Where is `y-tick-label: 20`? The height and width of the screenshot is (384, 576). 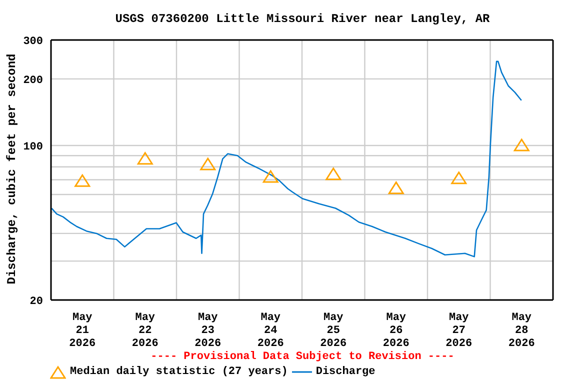 y-tick-label: 20 is located at coordinates (36, 302).